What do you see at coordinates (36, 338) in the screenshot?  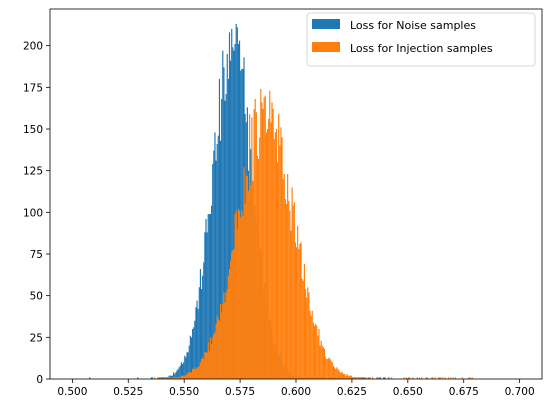 I see `y-tick-label: 25` at bounding box center [36, 338].